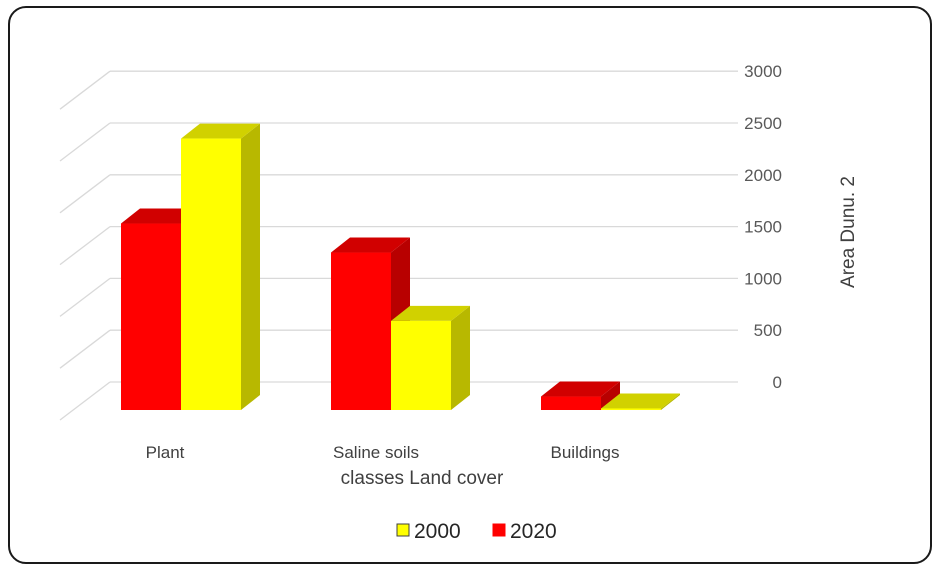  What do you see at coordinates (640, 401) in the screenshot?
I see `bar-2000-buildings` at bounding box center [640, 401].